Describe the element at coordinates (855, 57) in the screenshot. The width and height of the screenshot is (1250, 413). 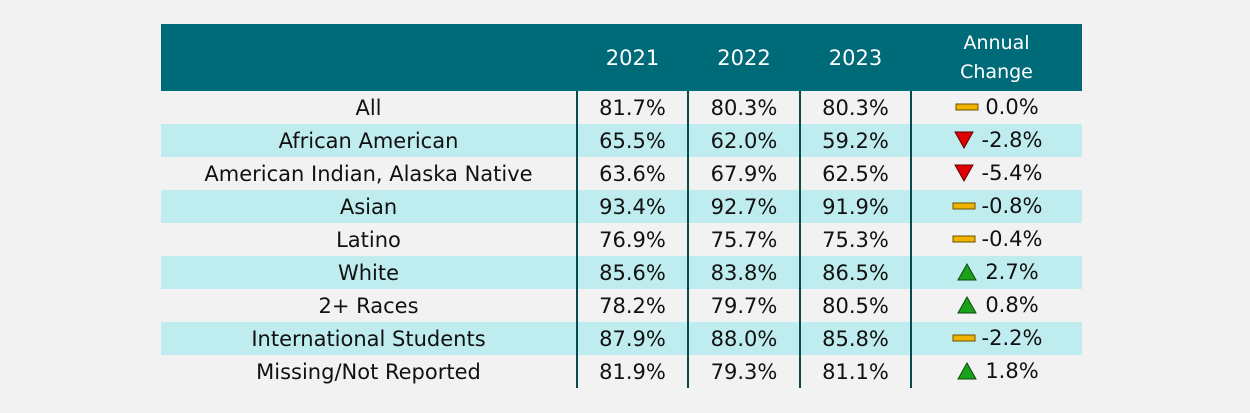
I see `header-cell-2023: 2023` at that location.